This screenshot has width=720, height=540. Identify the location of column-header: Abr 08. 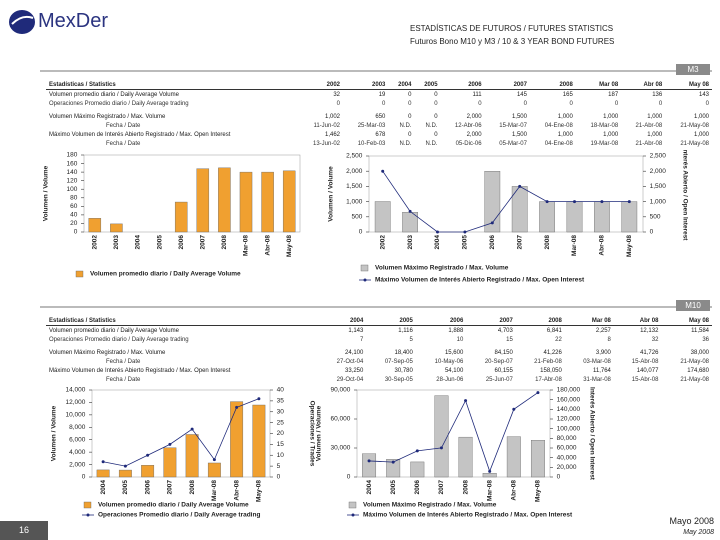
(643, 85).